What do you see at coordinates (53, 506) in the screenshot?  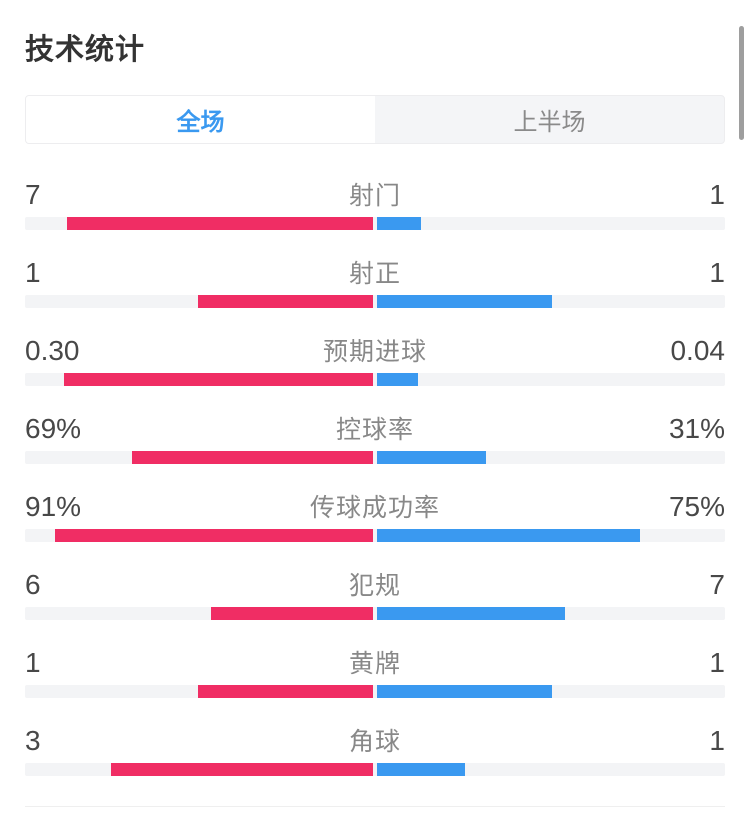 I see `home-value: 91%` at bounding box center [53, 506].